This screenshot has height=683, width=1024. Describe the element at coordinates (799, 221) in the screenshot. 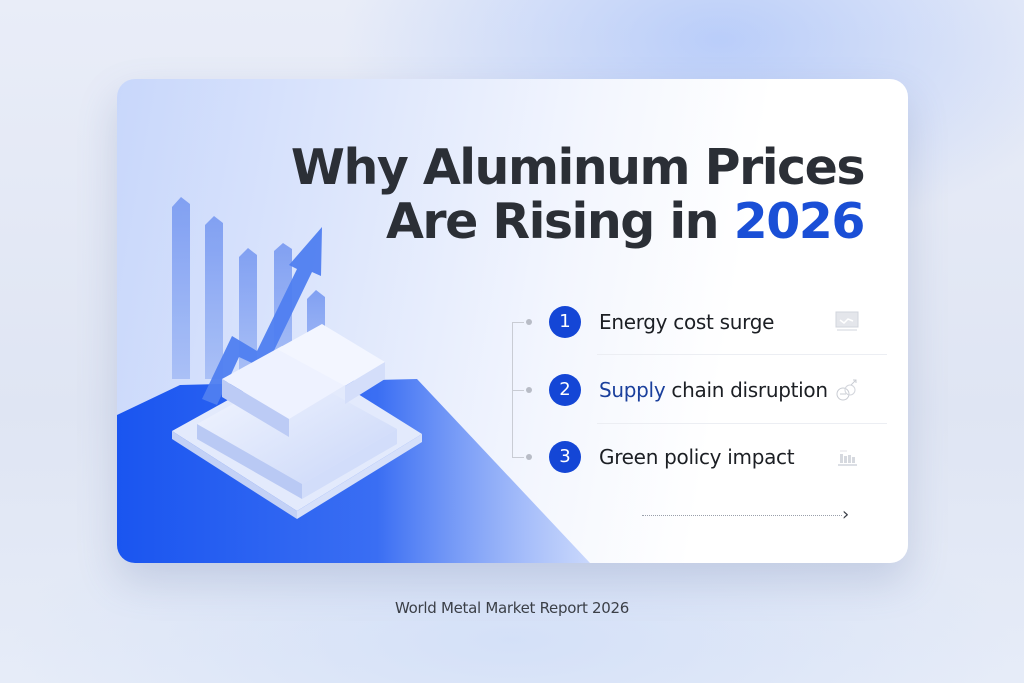

I see `title-year: 2026` at that location.